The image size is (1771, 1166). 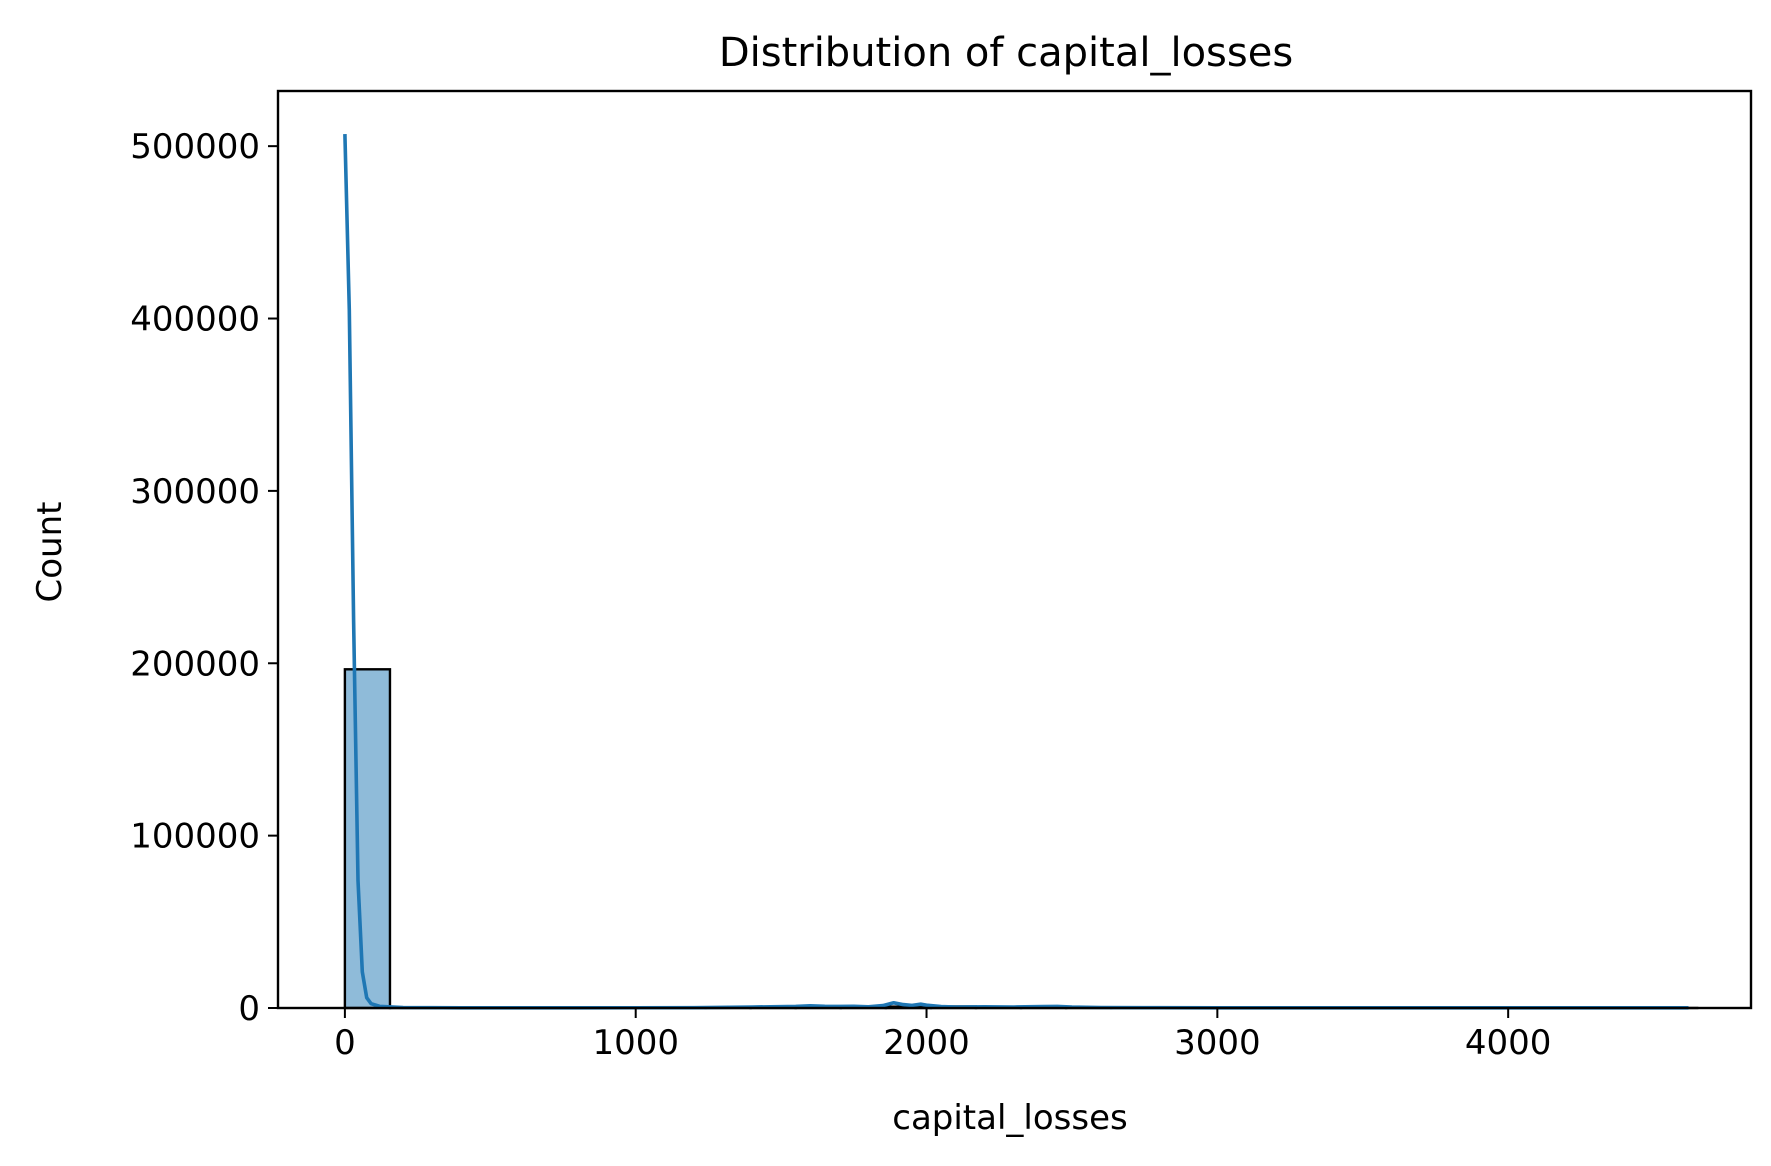 I want to click on y-axis-label: Count, so click(x=50, y=552).